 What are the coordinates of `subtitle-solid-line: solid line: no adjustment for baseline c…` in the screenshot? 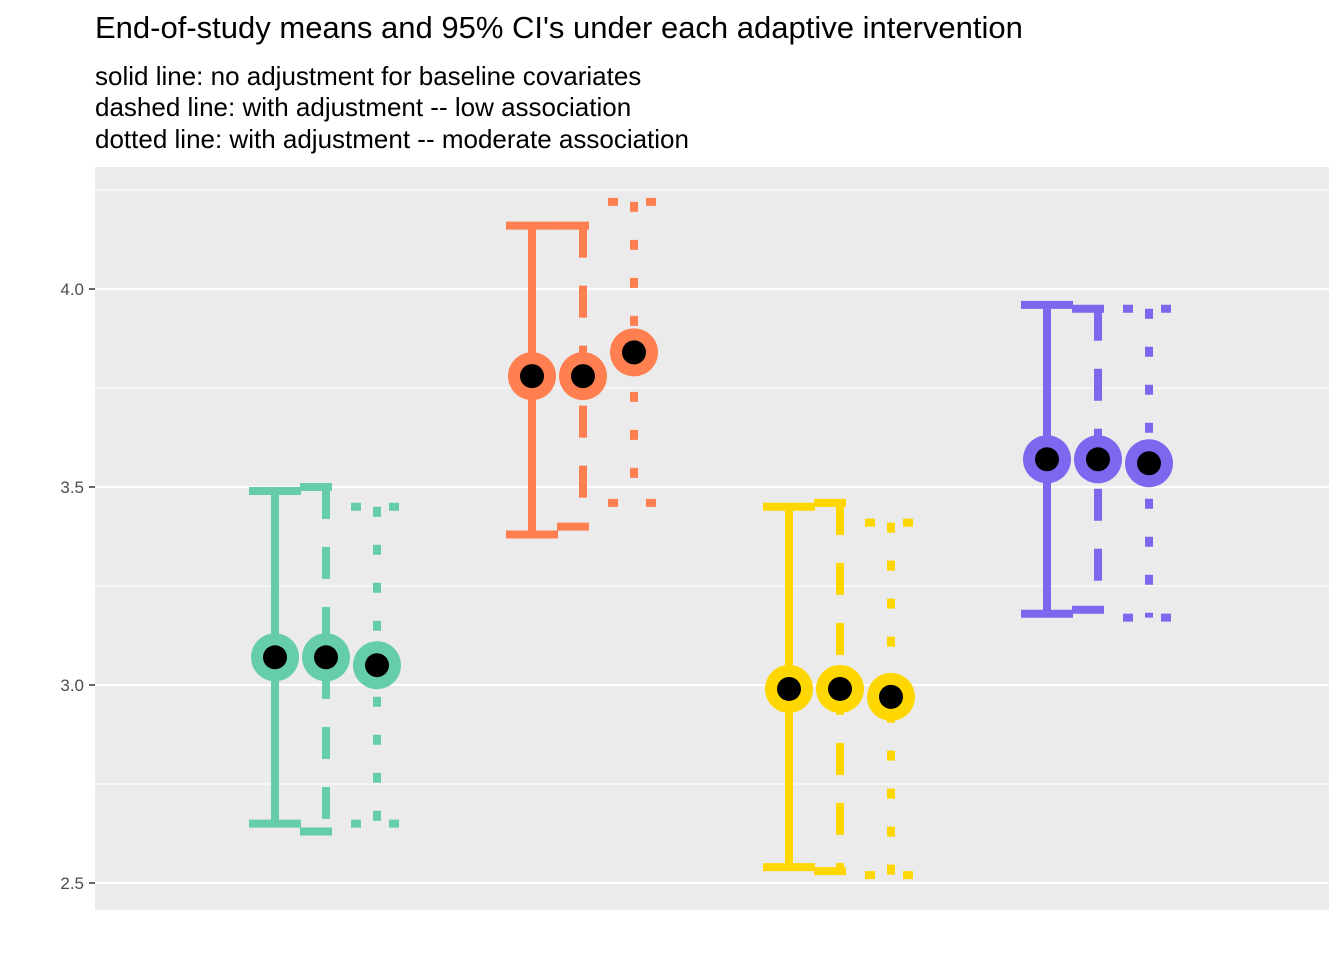 It's located at (368, 76).